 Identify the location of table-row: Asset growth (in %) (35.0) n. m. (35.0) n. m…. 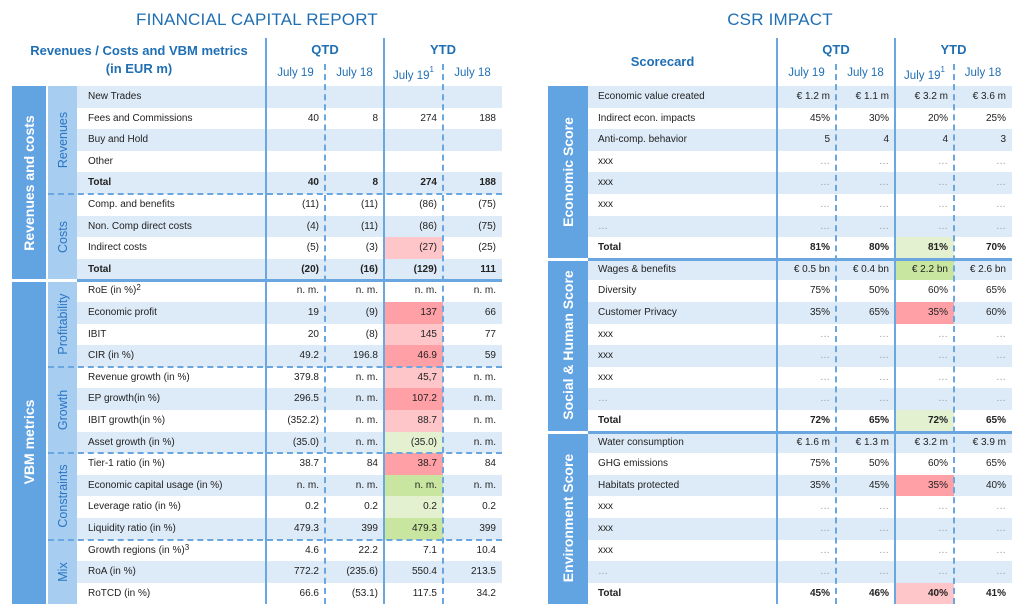
(289, 442).